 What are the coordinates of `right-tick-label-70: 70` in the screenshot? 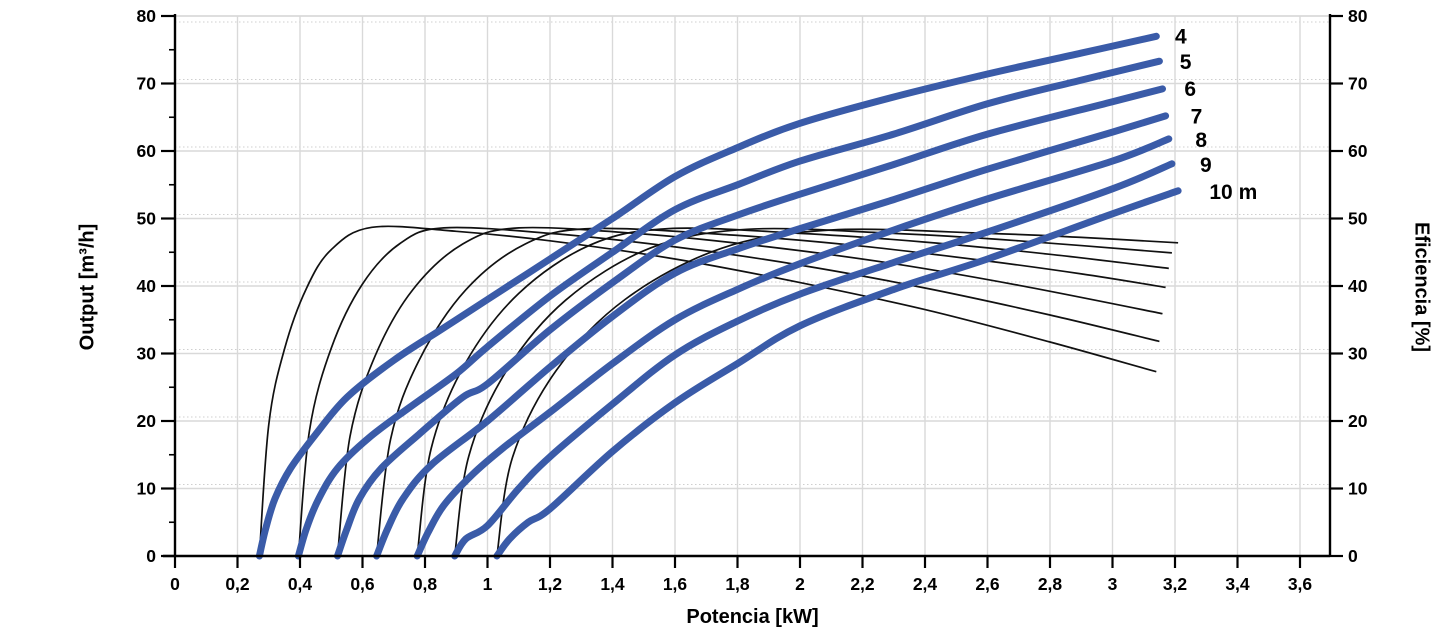 It's located at (1358, 84).